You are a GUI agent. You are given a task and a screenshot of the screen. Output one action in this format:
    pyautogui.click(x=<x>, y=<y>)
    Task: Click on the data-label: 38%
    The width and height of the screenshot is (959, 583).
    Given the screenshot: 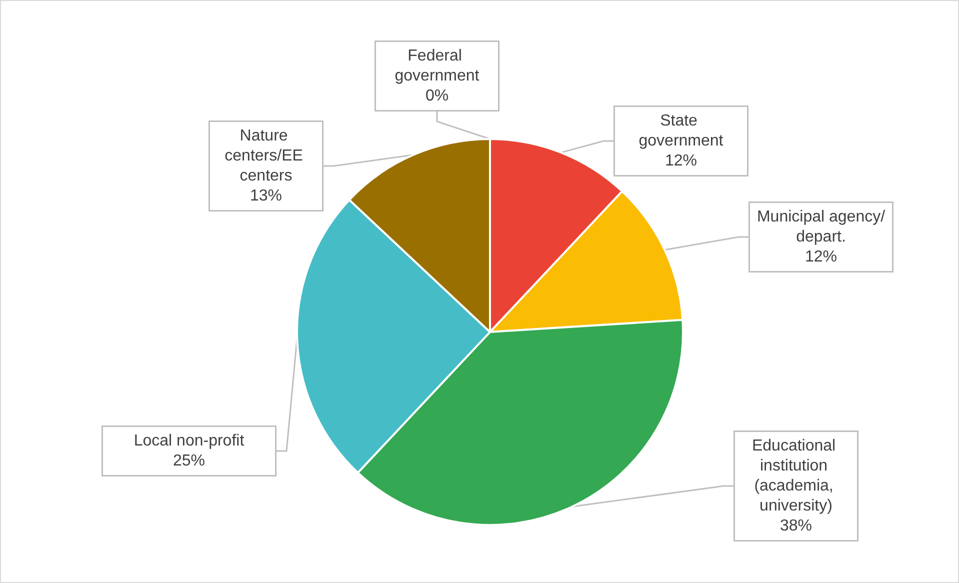 What is the action you would take?
    pyautogui.click(x=796, y=526)
    